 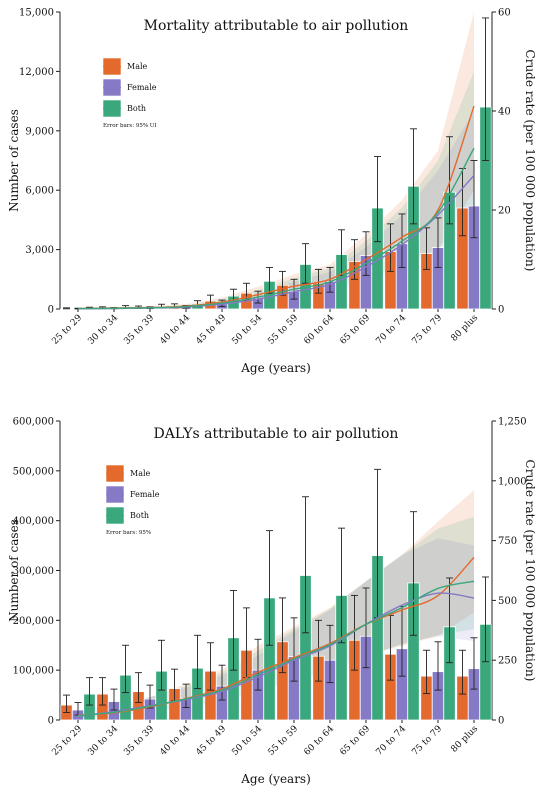 I want to click on y2-tick-label: 1,250, so click(x=512, y=422).